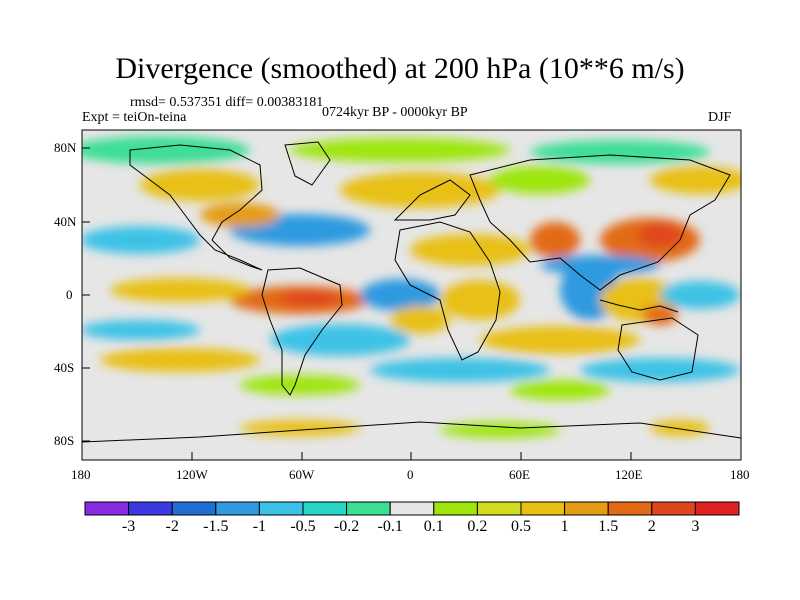 This screenshot has width=800, height=600. What do you see at coordinates (740, 474) in the screenshot?
I see `lon-label-180e: 180` at bounding box center [740, 474].